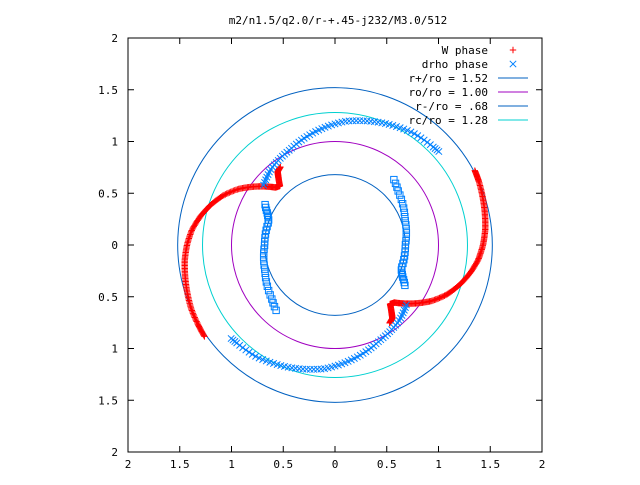 This screenshot has height=485, width=640. I want to click on x-tick-label: 1, so click(438, 464).